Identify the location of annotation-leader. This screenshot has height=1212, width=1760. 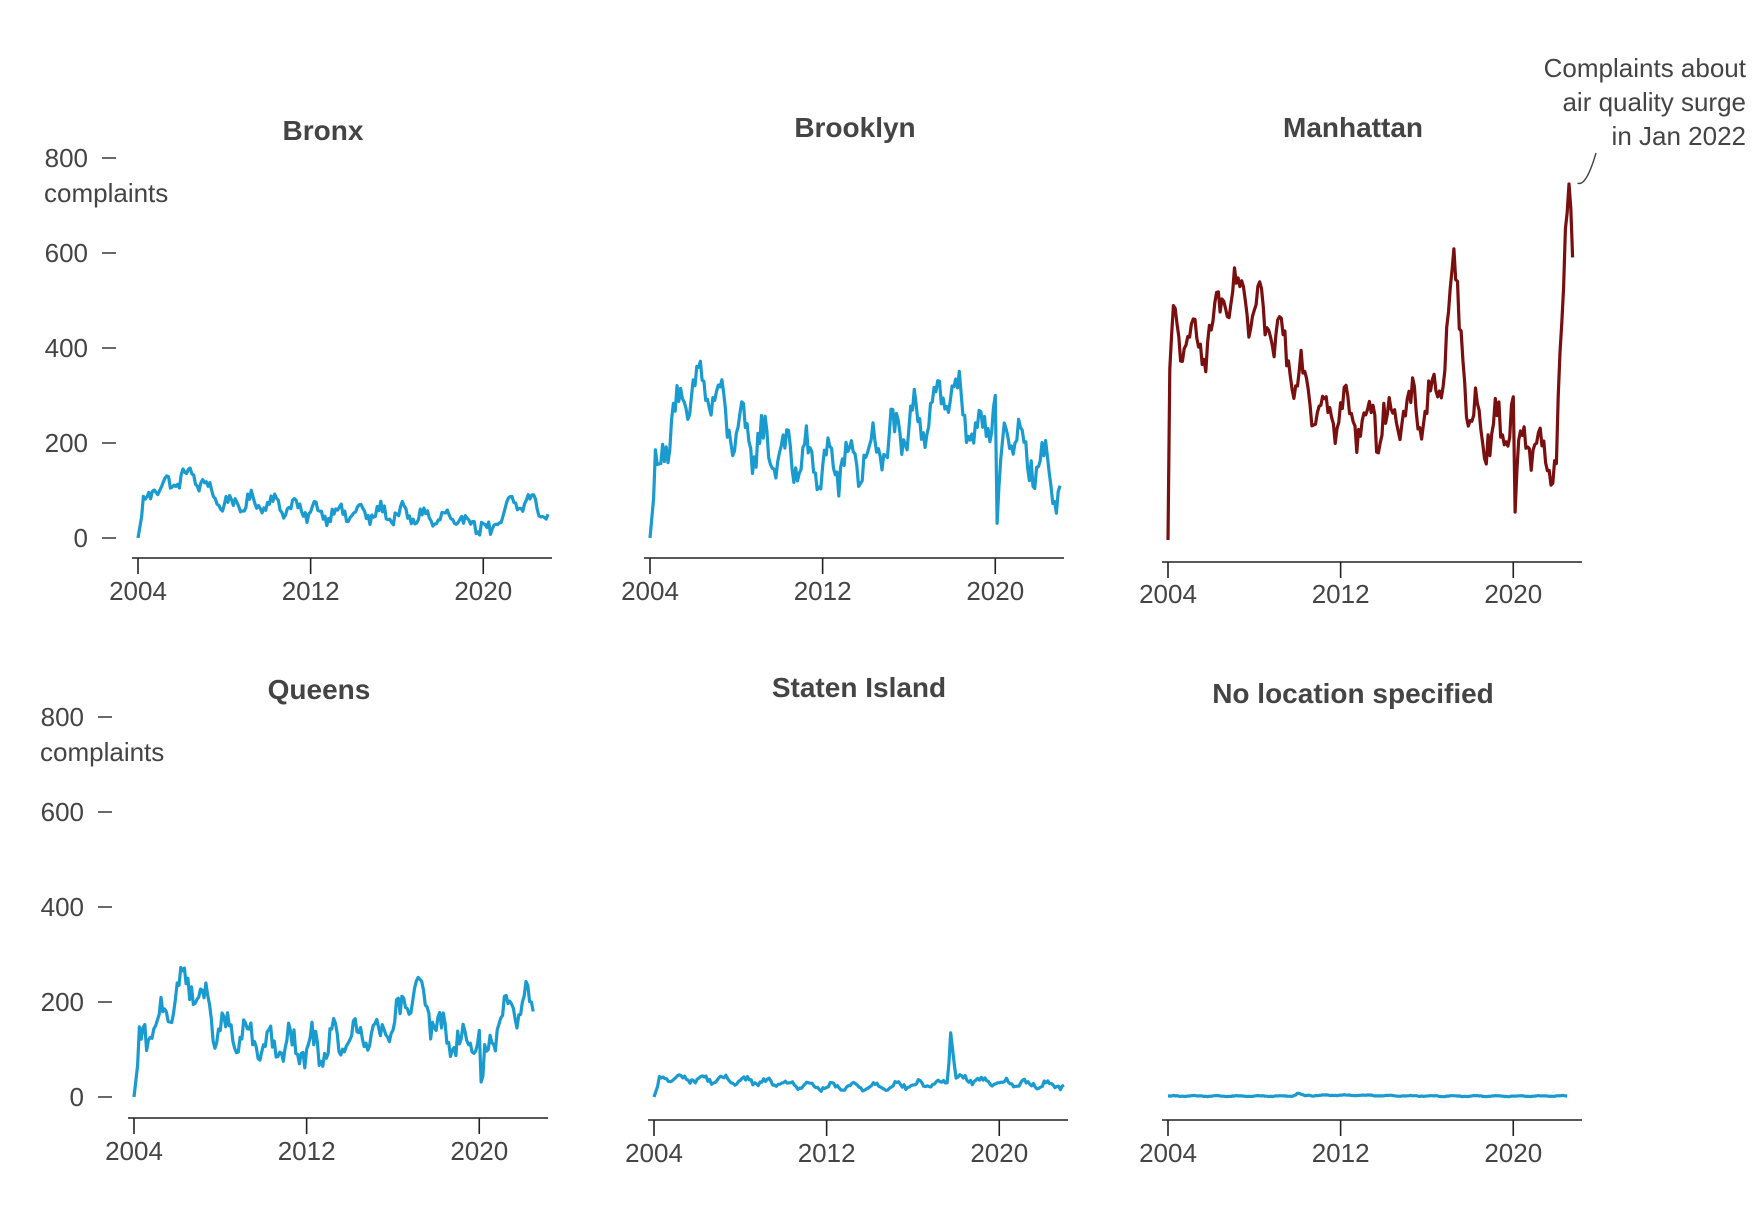
(1587, 168).